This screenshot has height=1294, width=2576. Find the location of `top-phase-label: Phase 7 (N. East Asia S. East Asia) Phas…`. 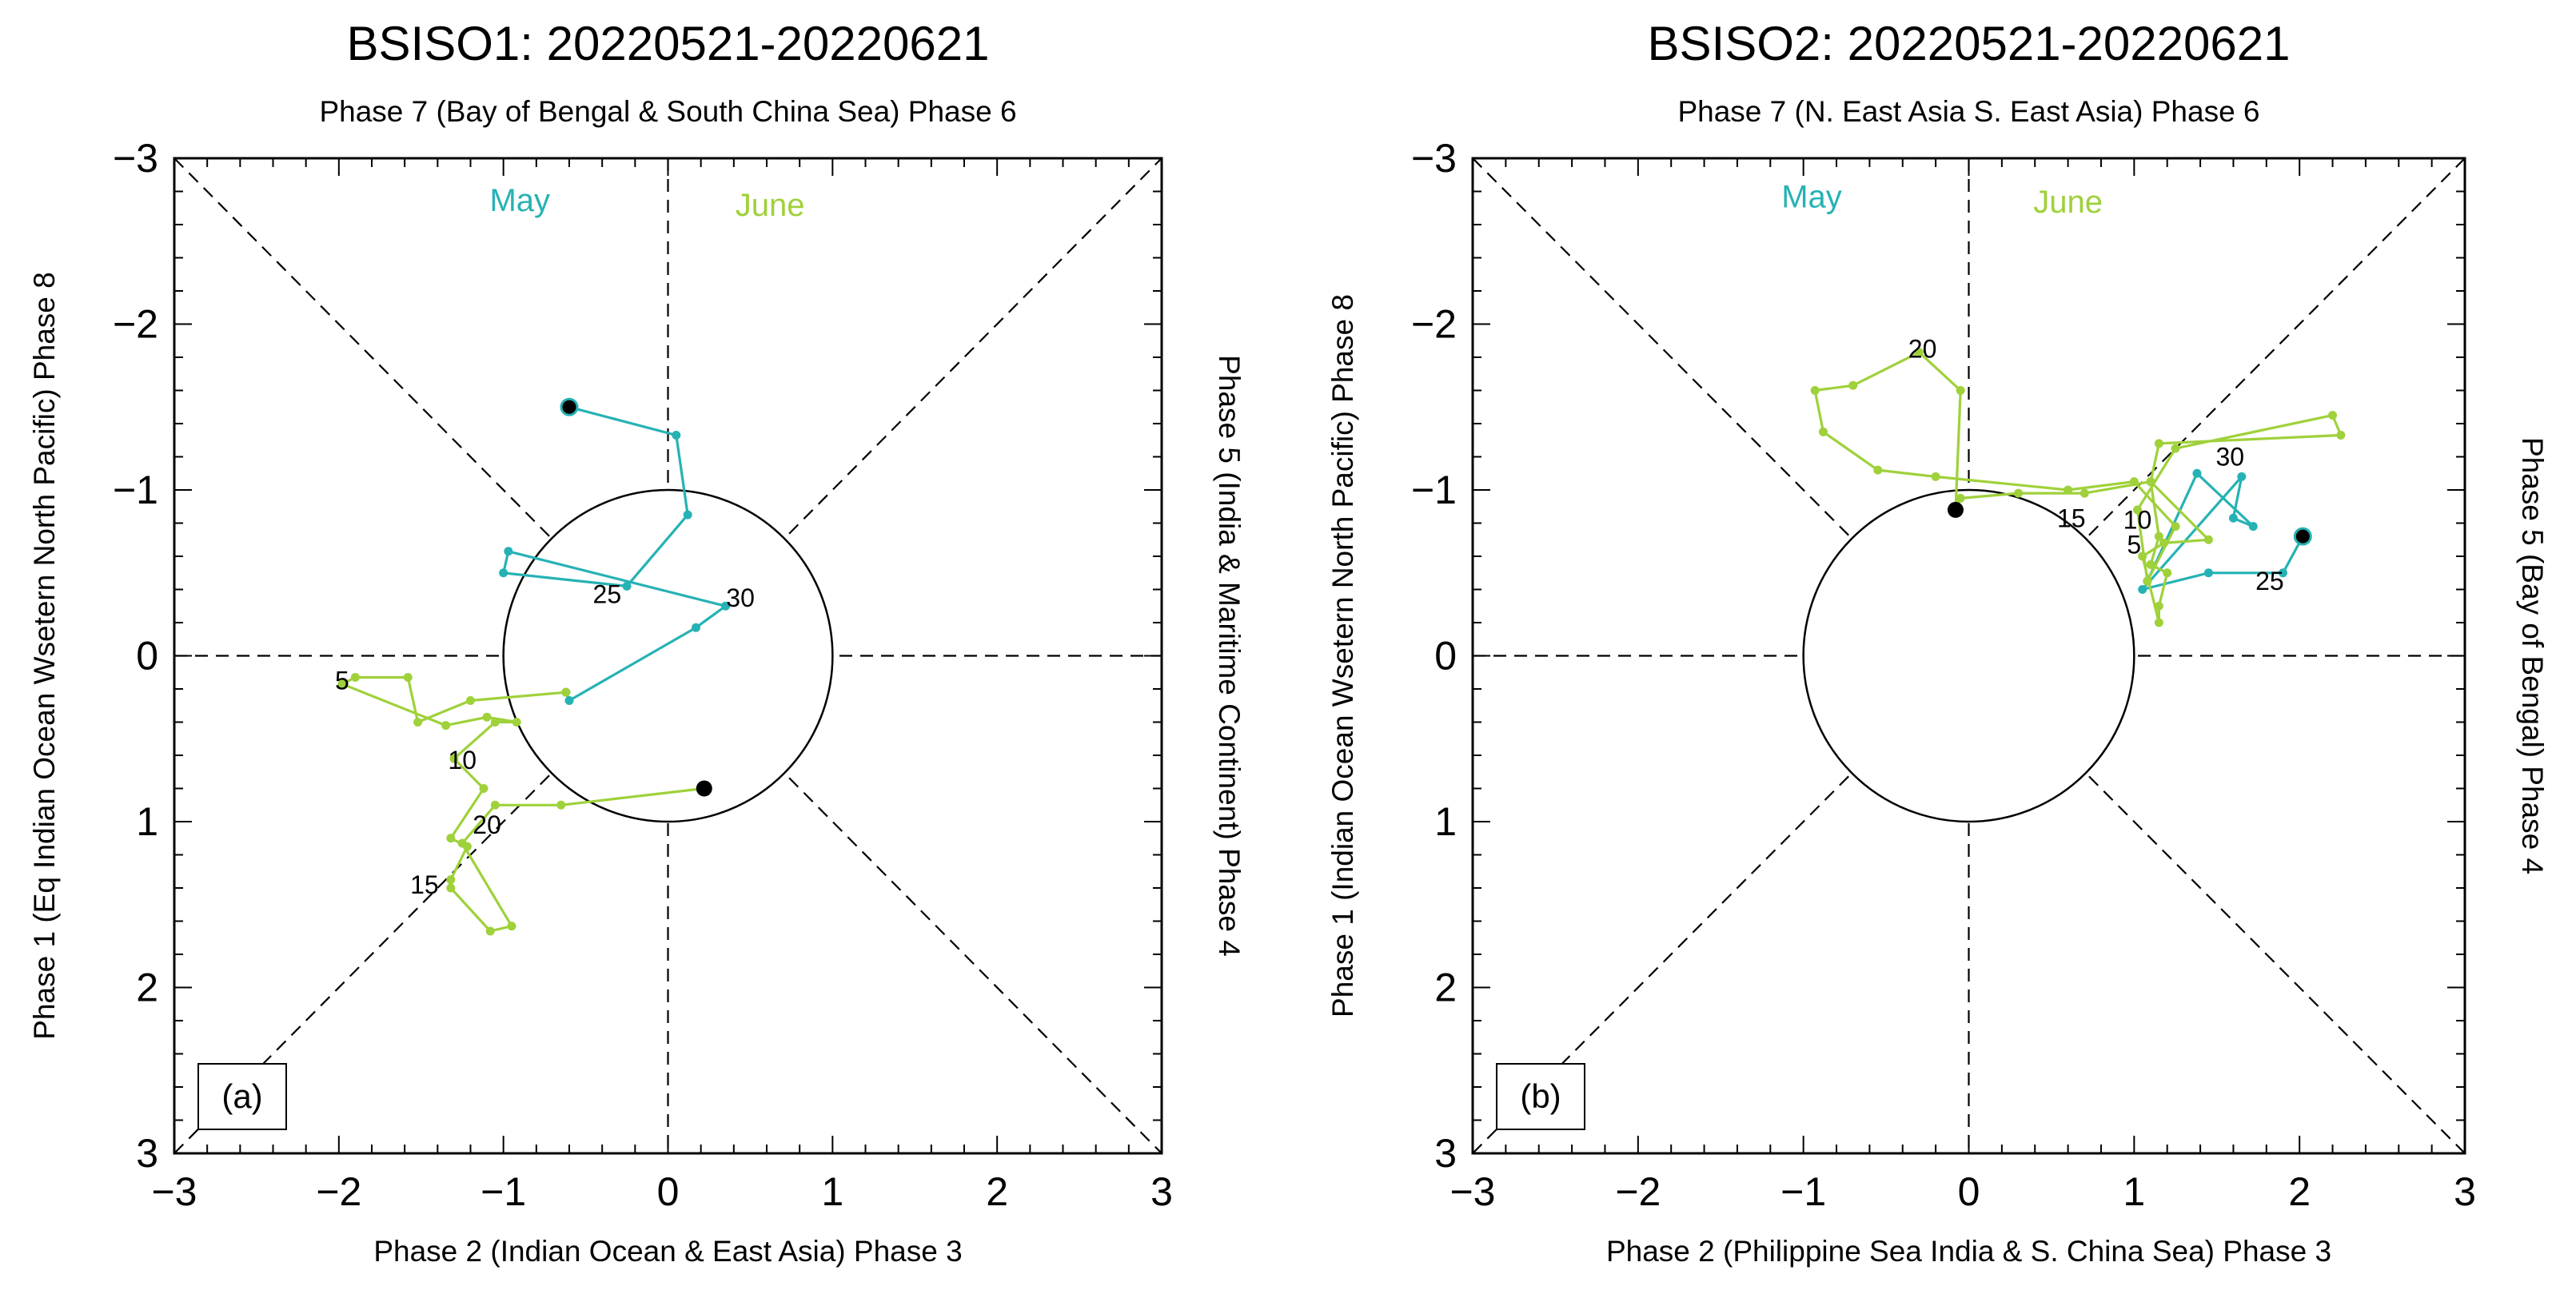

top-phase-label: Phase 7 (N. East Asia S. East Asia) Phas… is located at coordinates (1968, 112).